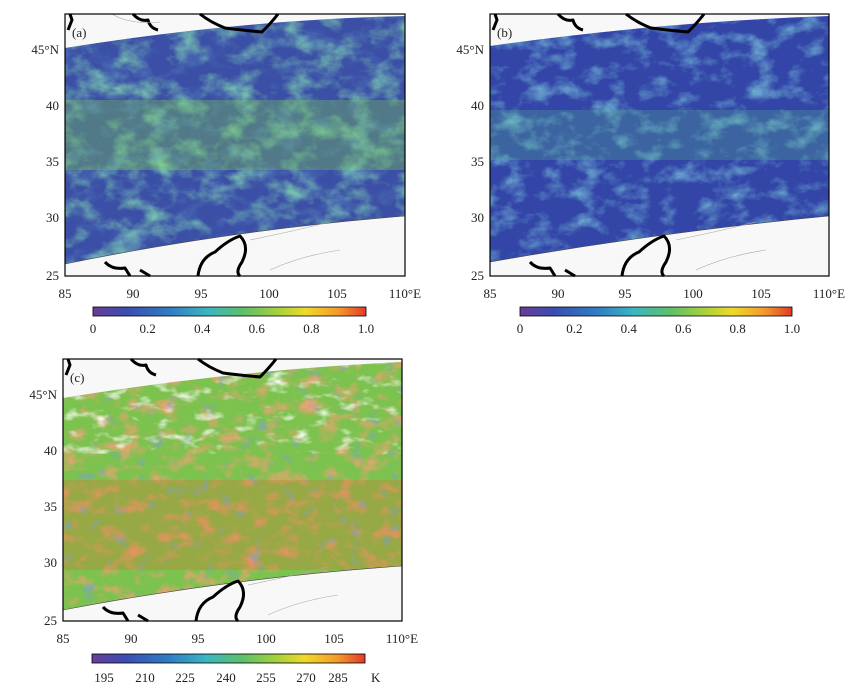  Describe the element at coordinates (145, 677) in the screenshot. I see `colorbar-tick: 210` at that location.